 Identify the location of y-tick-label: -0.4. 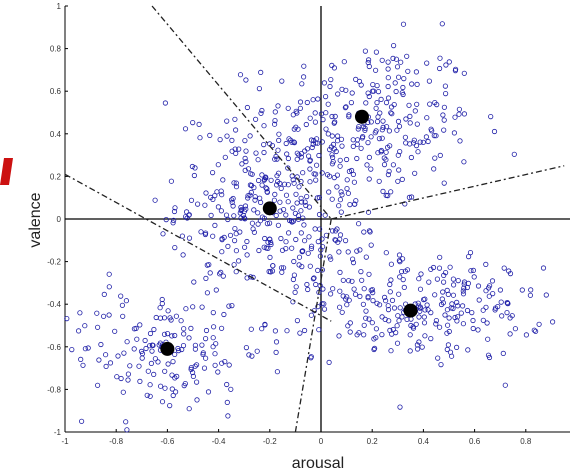
(54, 304).